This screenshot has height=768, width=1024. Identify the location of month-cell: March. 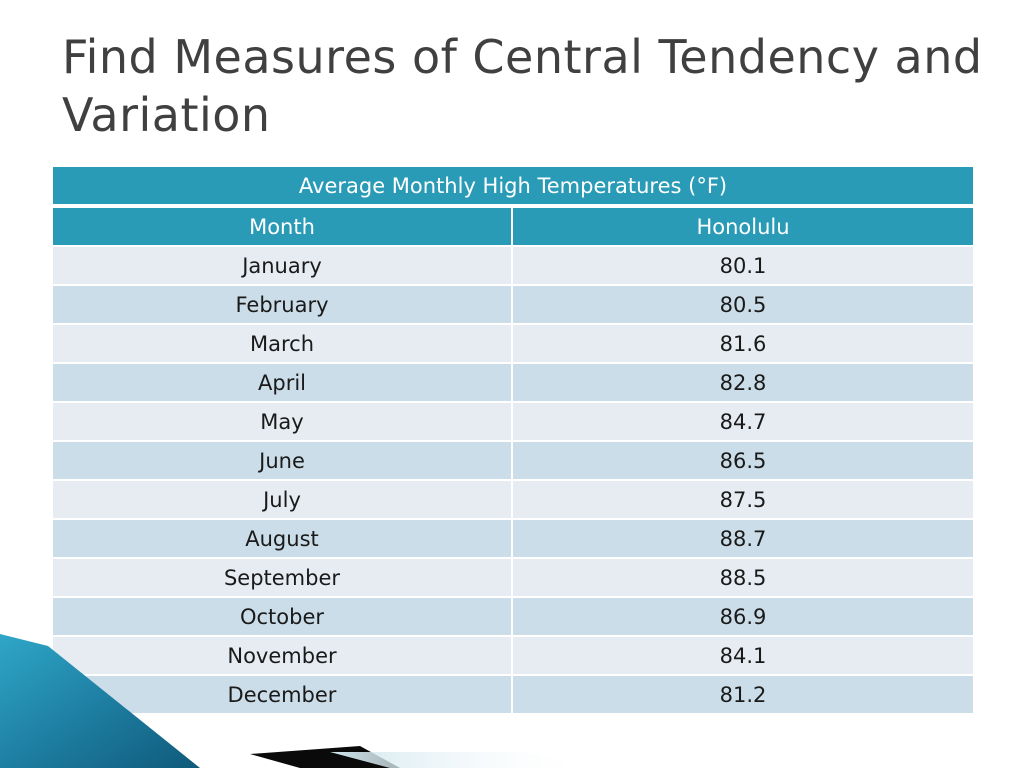
(282, 343).